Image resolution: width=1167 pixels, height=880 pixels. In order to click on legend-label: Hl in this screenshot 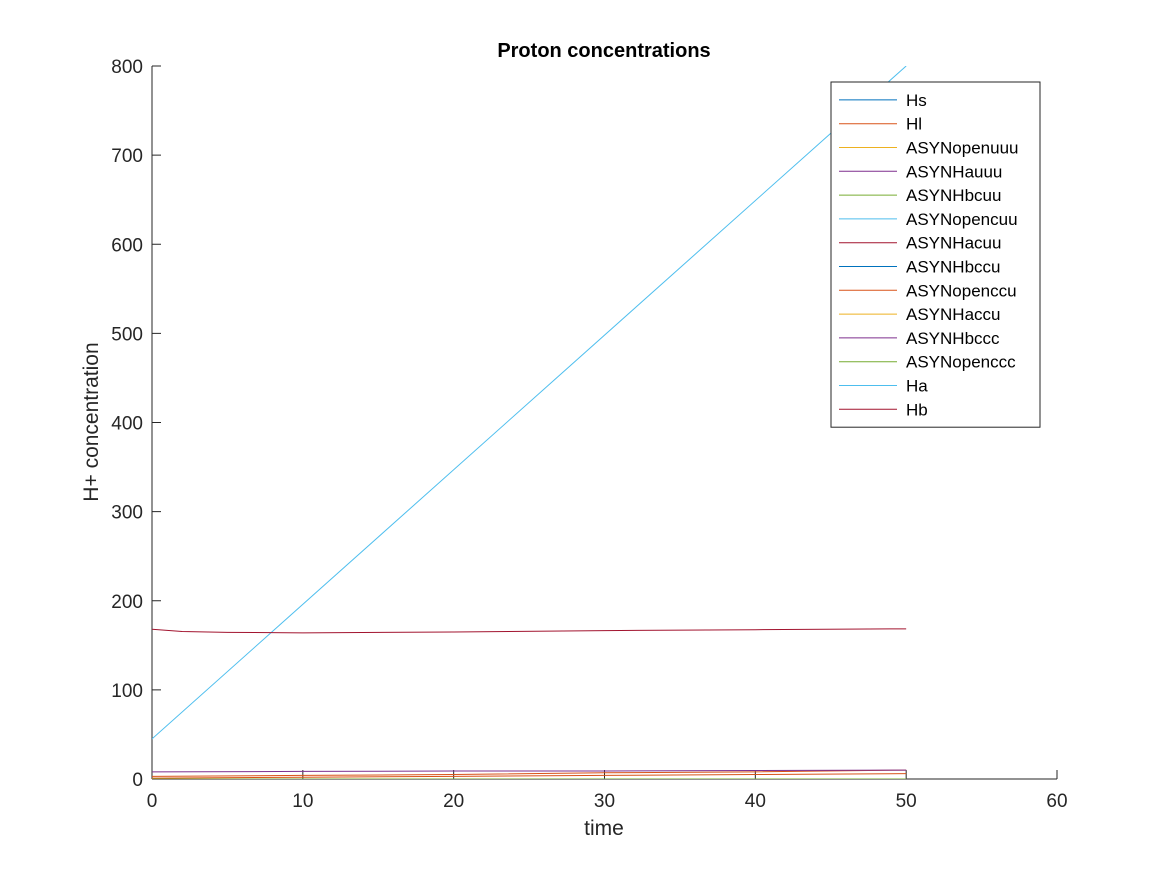, I will do `click(914, 124)`.